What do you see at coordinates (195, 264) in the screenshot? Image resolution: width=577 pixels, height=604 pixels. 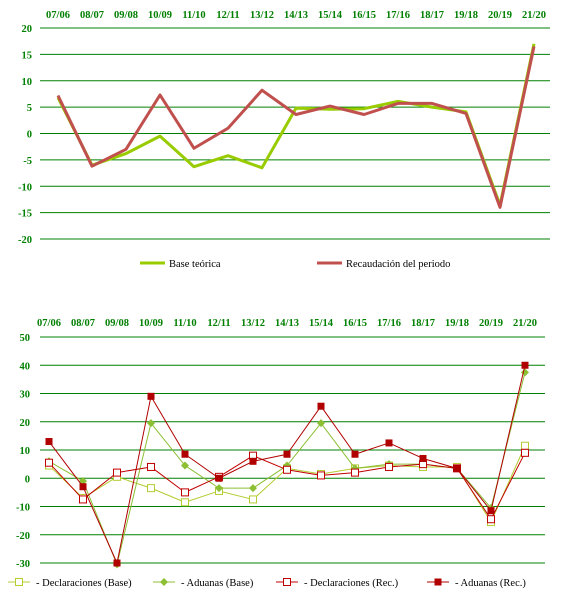 I see `legend-label-base-teorica: Base teórica` at bounding box center [195, 264].